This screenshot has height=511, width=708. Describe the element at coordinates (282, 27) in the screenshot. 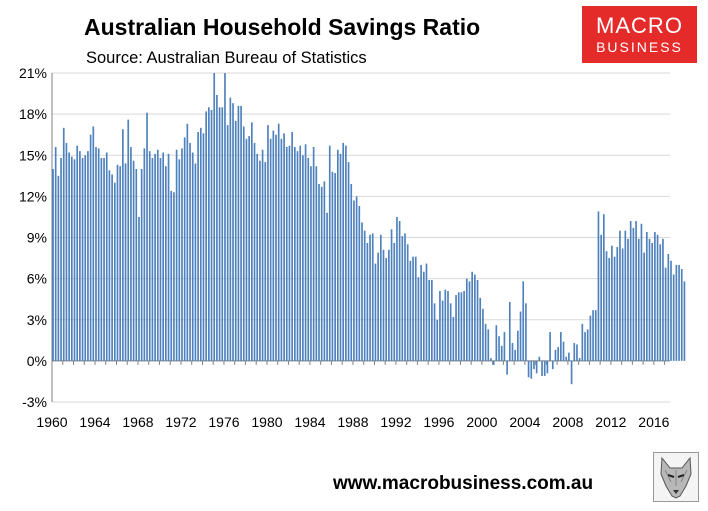

I see `page-title: Australian Household Savings Ratio` at that location.